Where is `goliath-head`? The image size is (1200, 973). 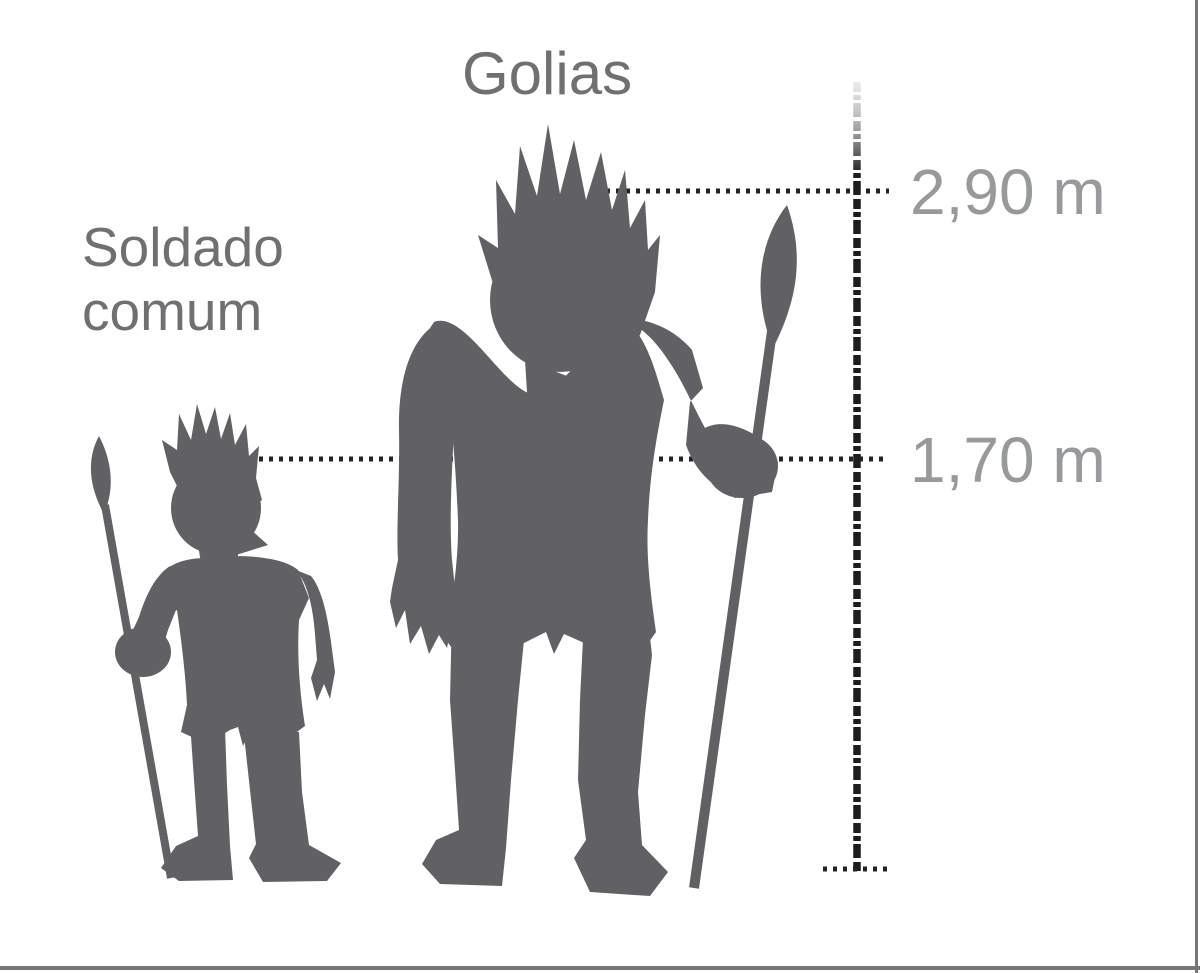 goliath-head is located at coordinates (560, 300).